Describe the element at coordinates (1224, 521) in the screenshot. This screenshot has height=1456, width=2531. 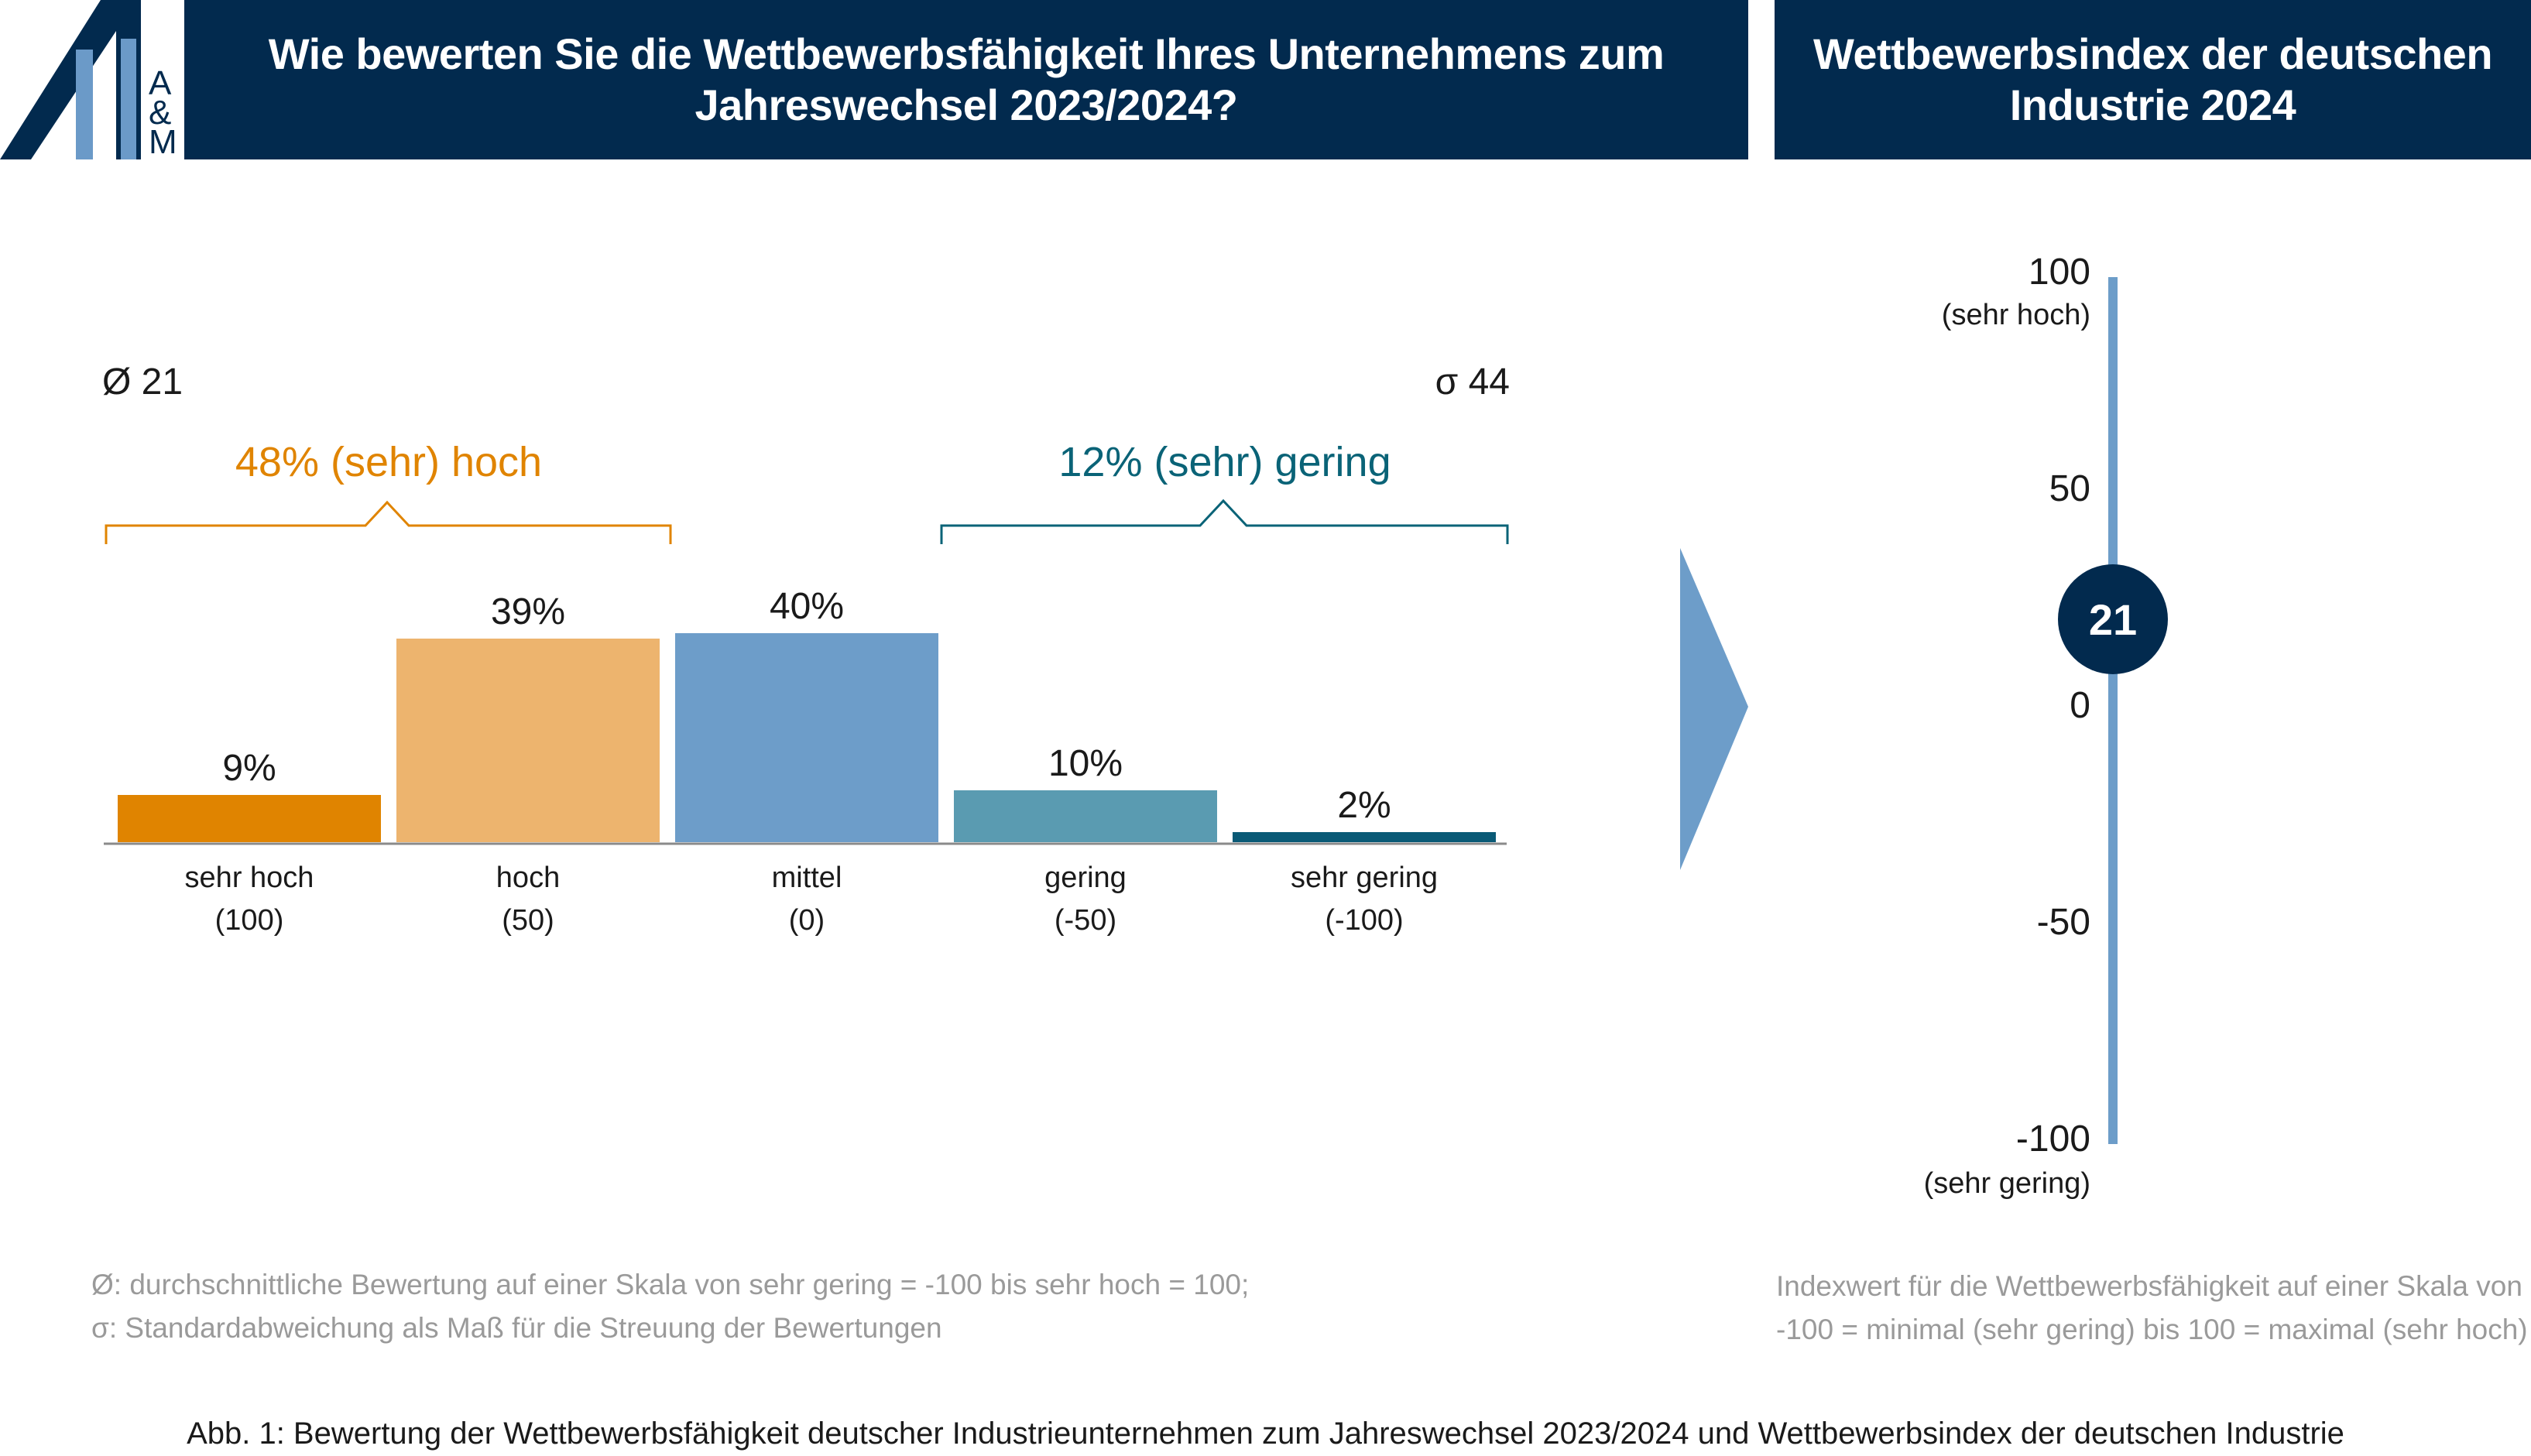
I see `low-bracket` at that location.